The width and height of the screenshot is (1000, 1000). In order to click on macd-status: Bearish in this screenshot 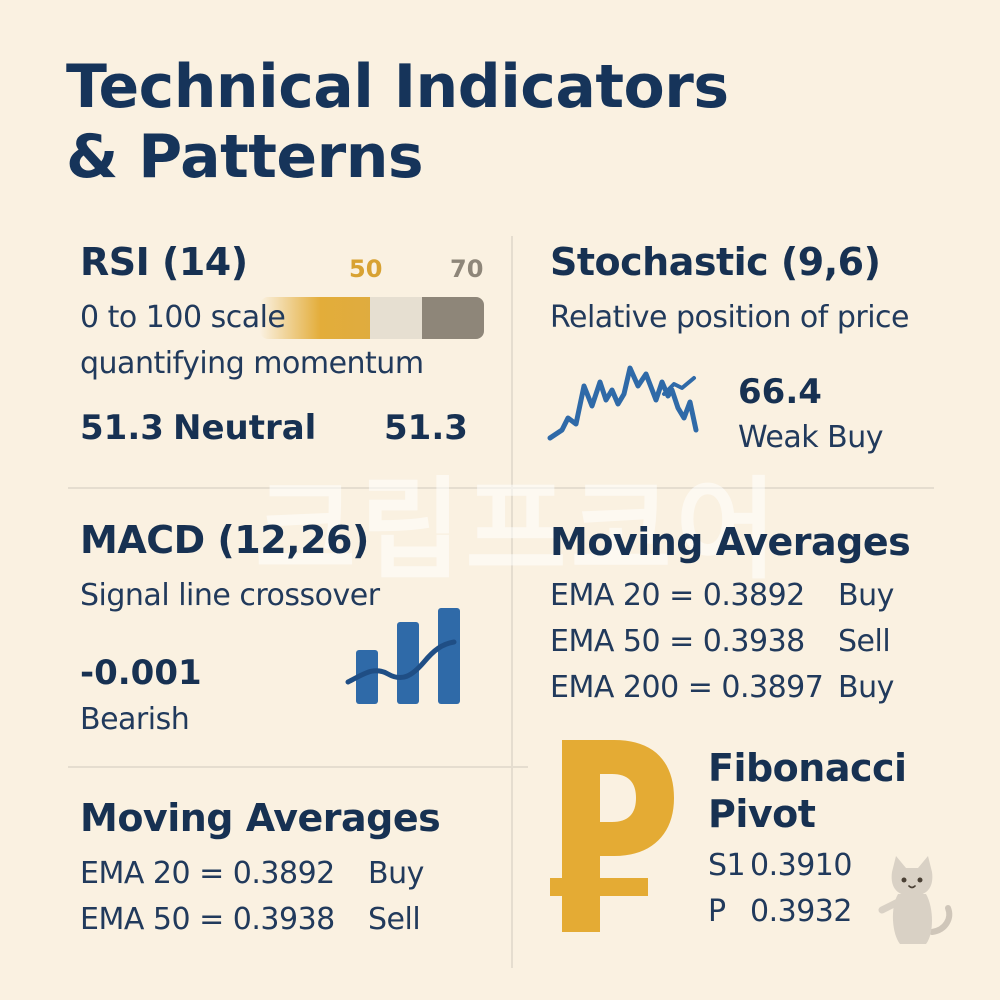, I will do `click(135, 719)`.